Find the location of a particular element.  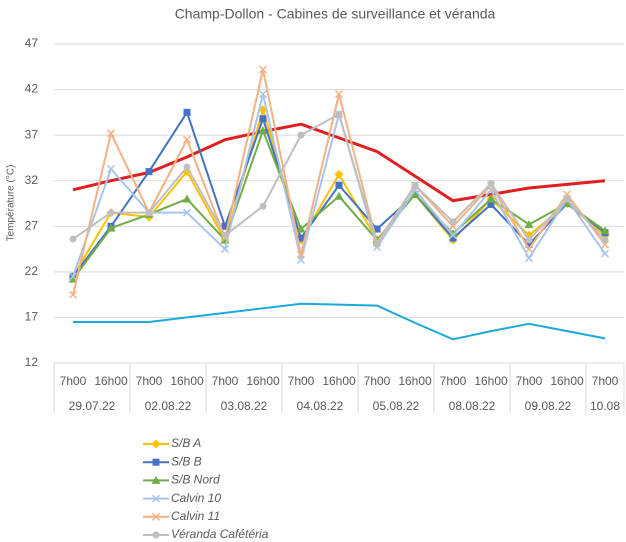

legend-label: S/B B is located at coordinates (186, 461).